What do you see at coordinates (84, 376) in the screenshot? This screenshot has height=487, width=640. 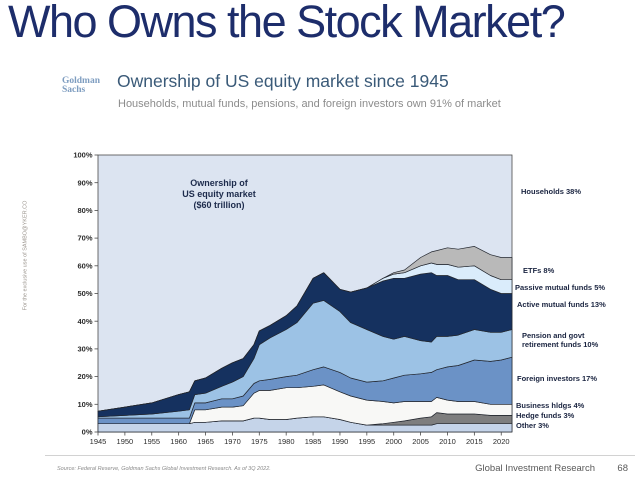 I see `y-tick-label: 20%` at bounding box center [84, 376].